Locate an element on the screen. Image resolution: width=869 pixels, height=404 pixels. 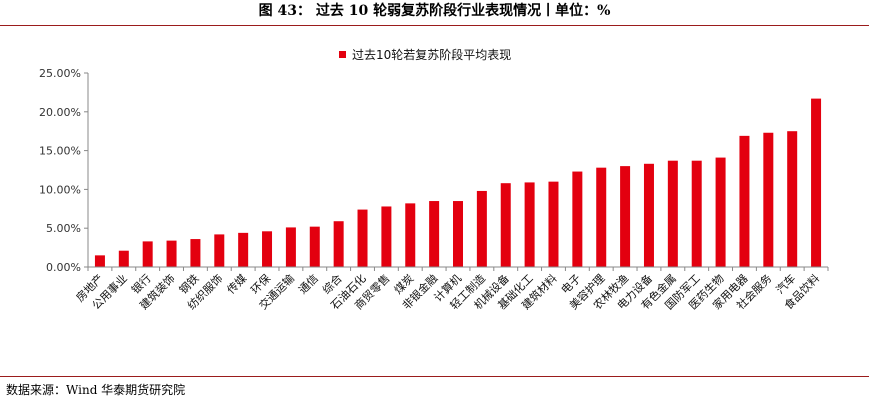
title-divider is located at coordinates (434, 25).